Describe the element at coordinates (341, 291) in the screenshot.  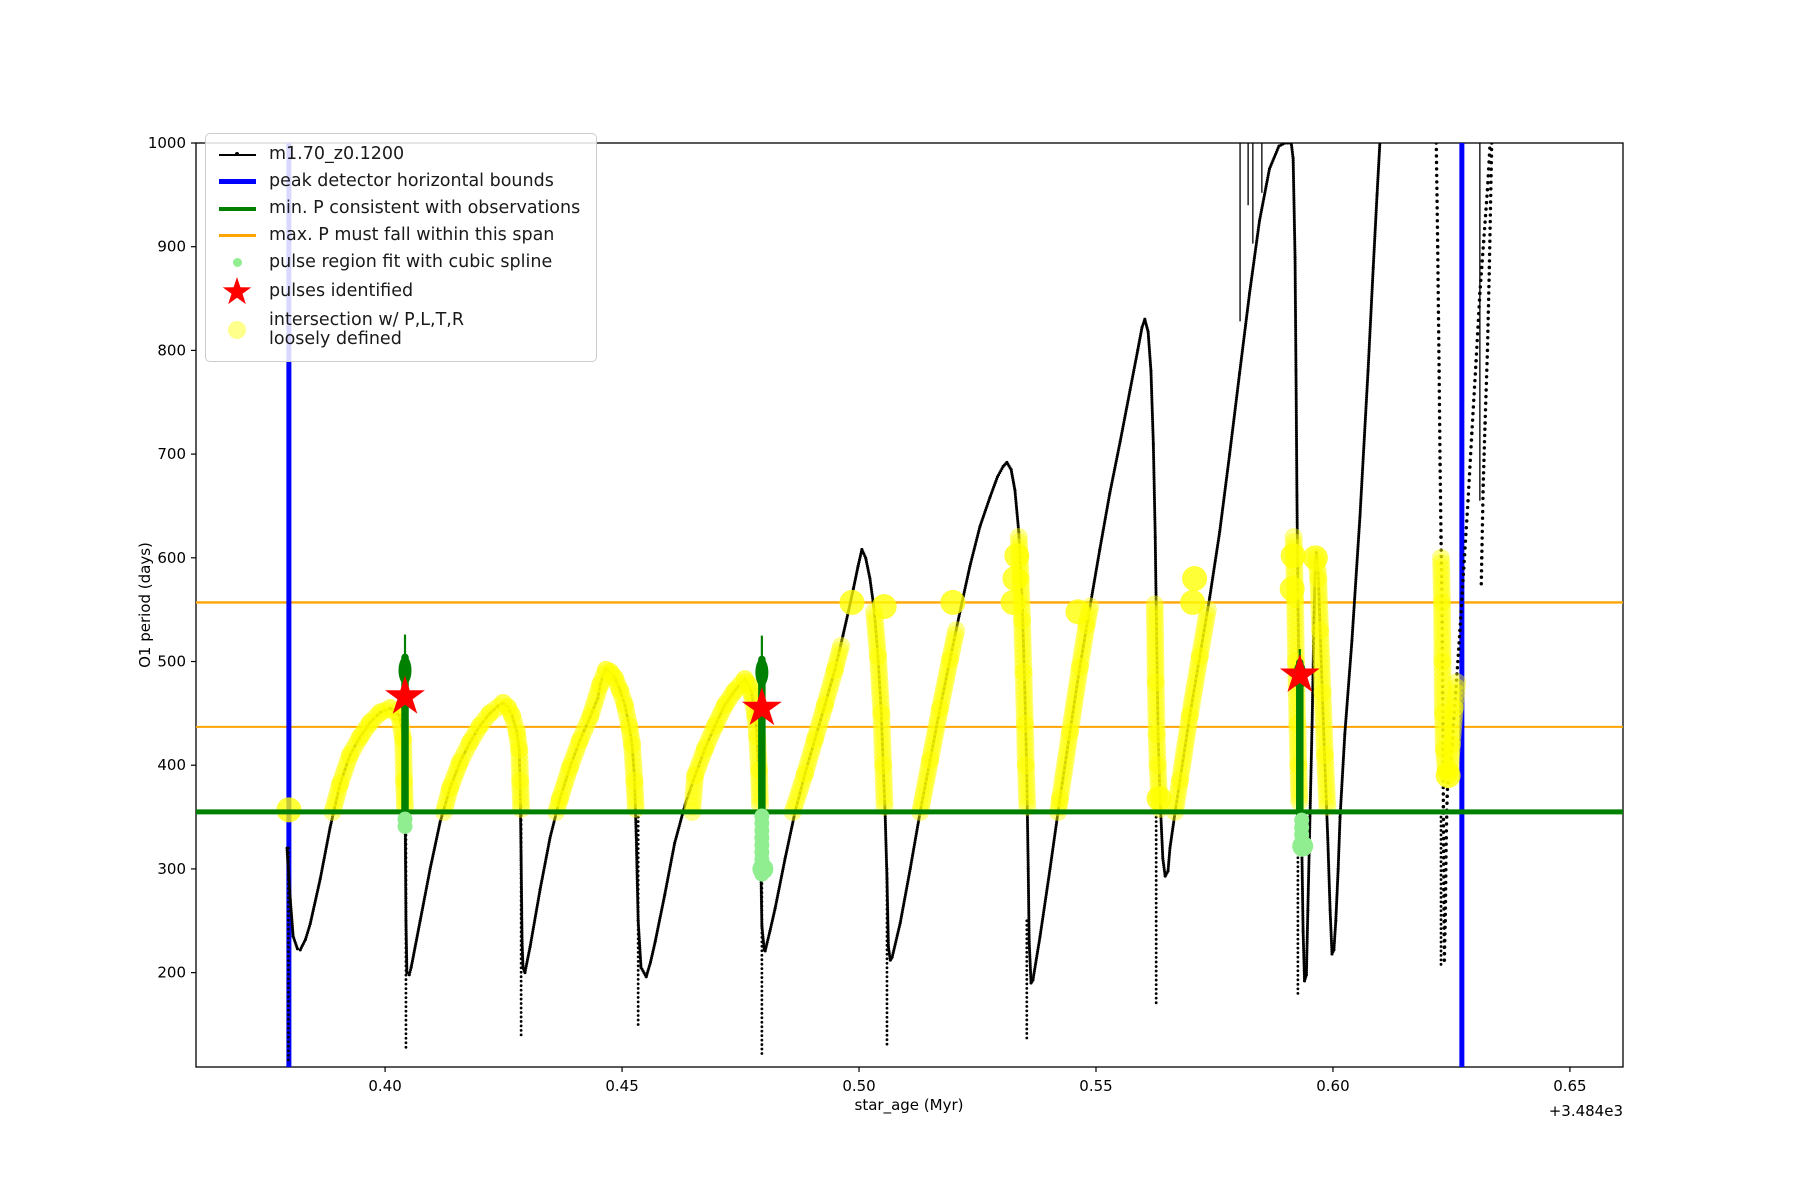
I see `legend-label: pulses identified` at that location.